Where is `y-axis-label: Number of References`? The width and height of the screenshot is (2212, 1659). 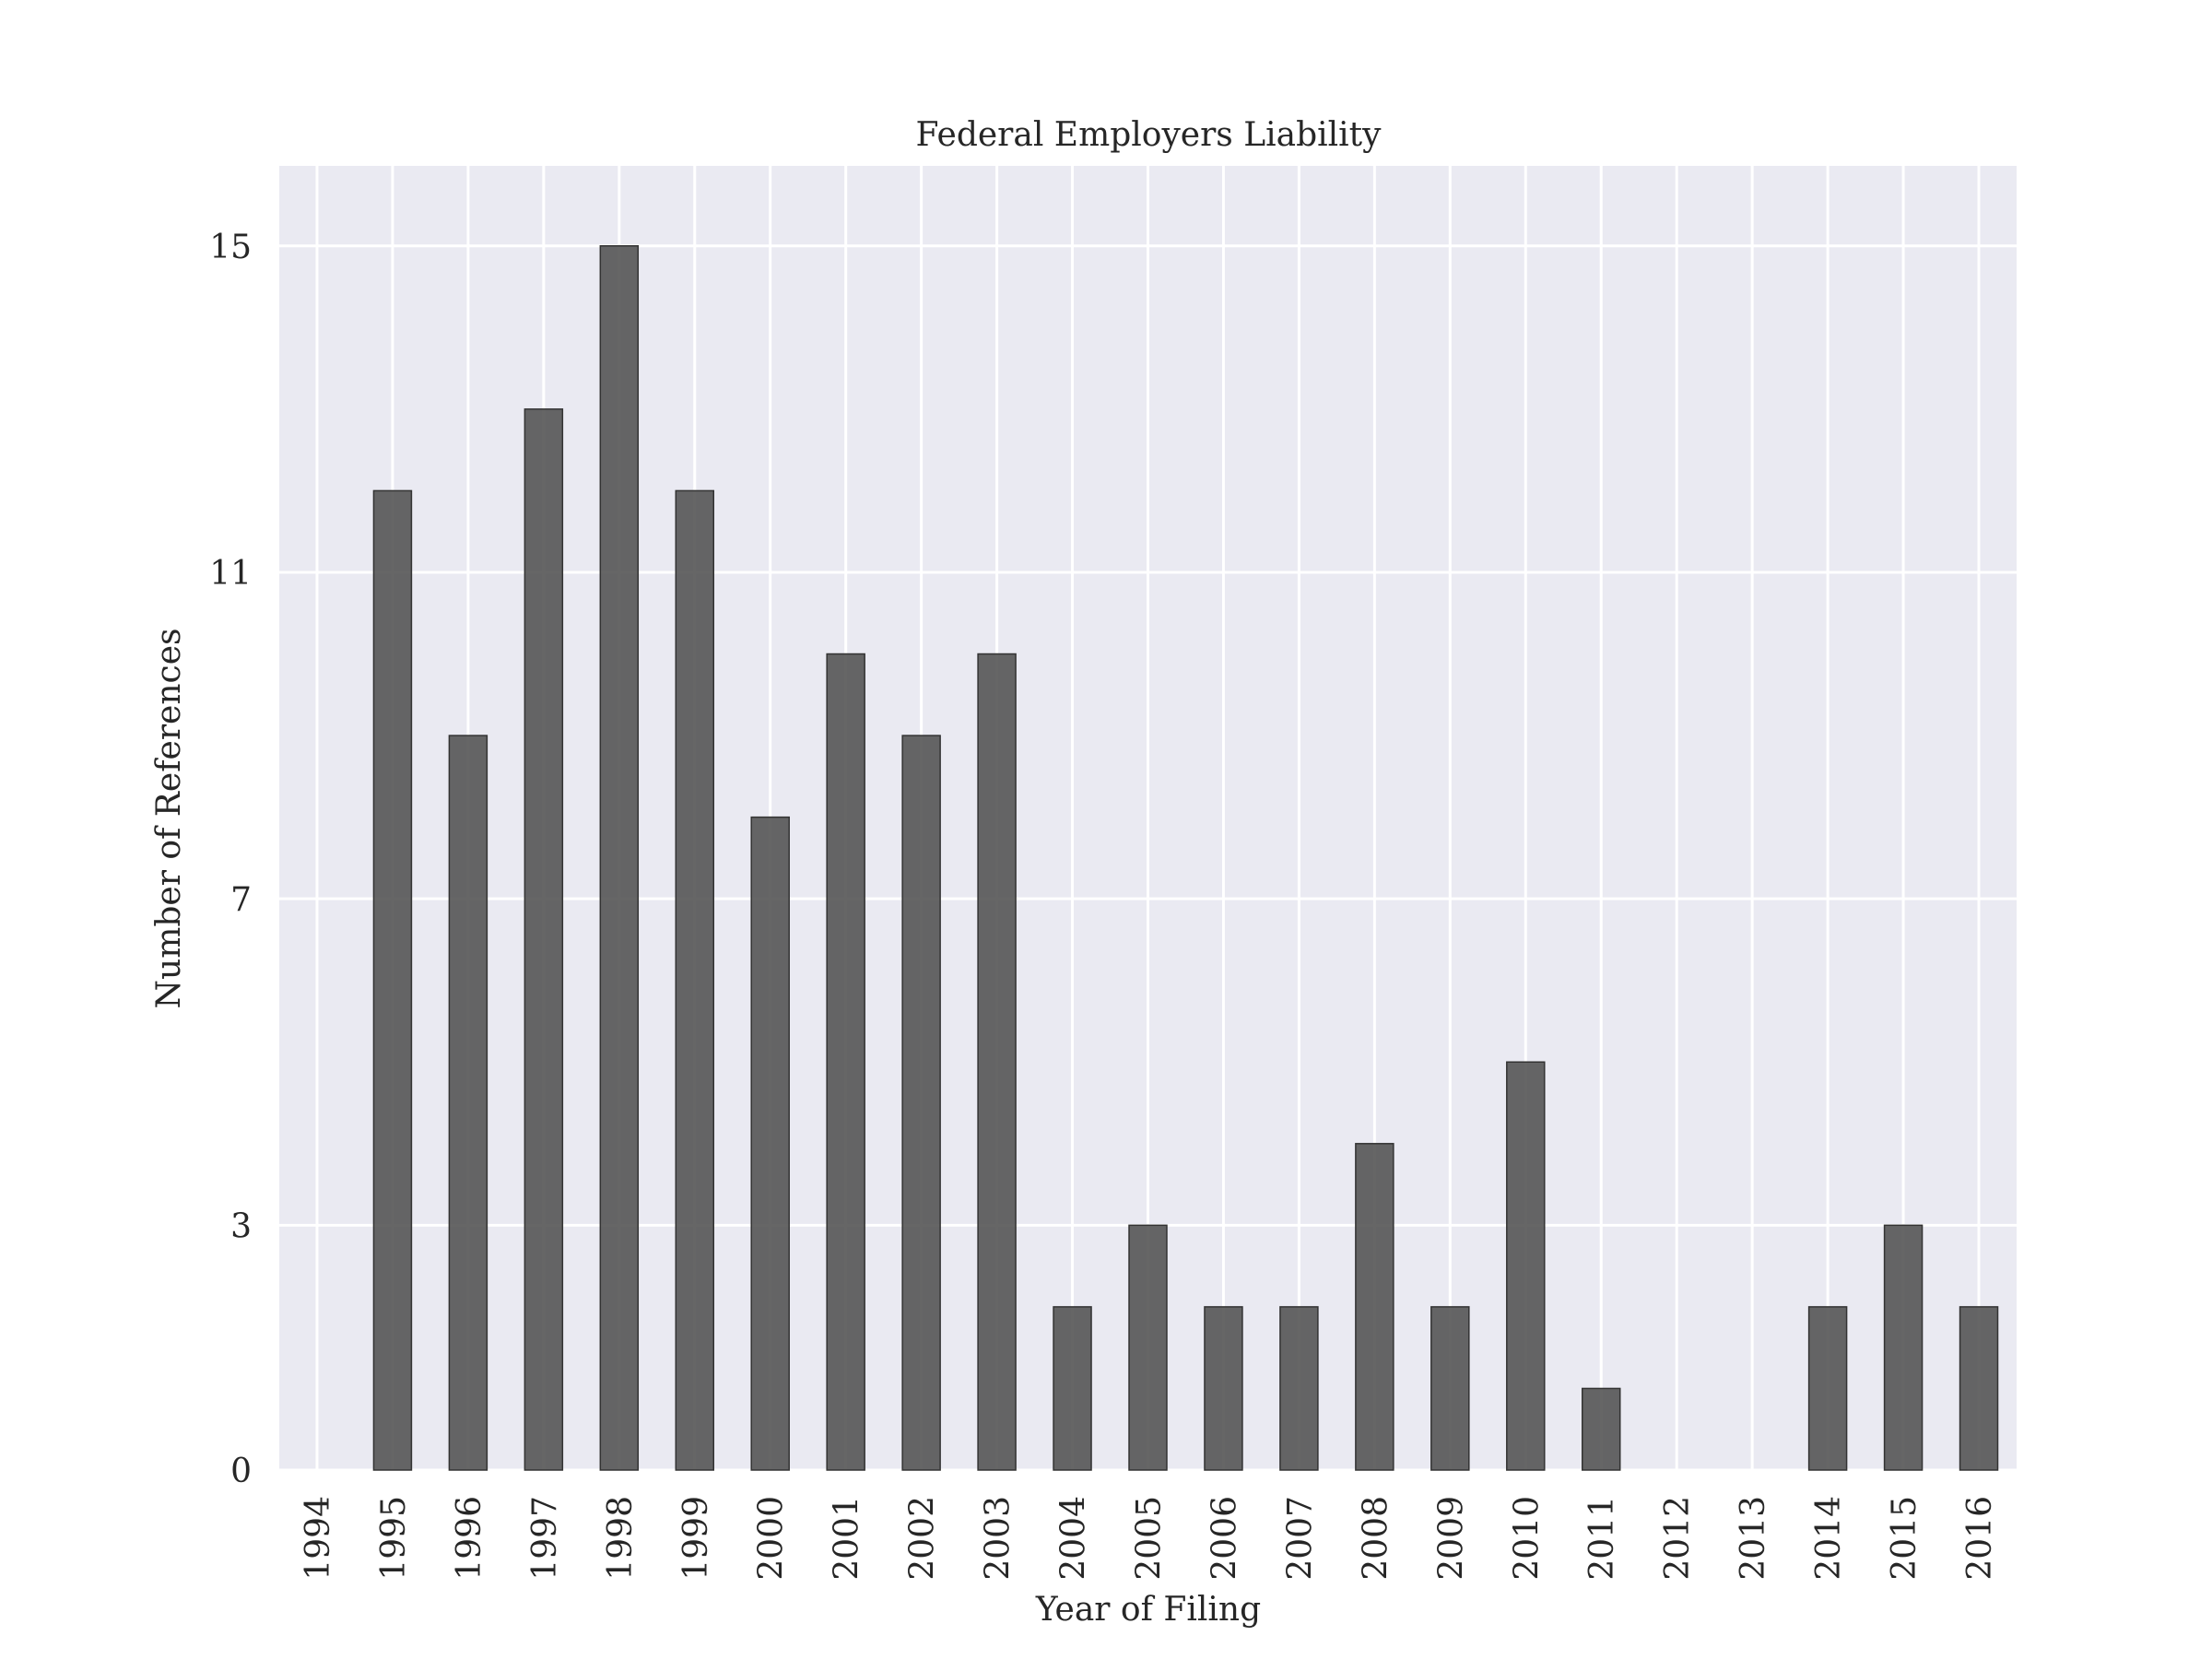 y-axis-label: Number of References is located at coordinates (169, 819).